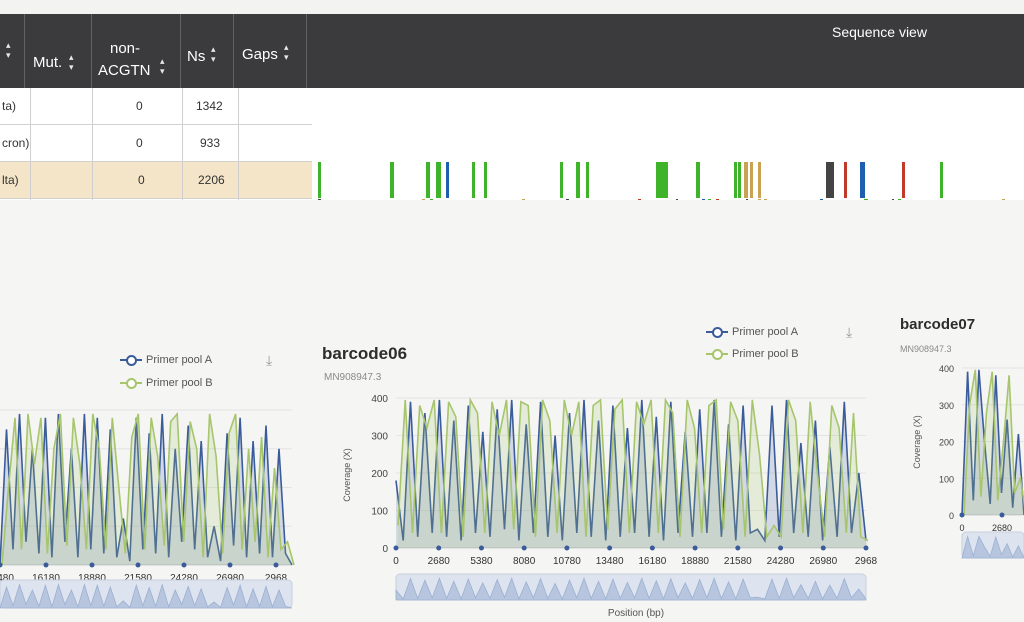  I want to click on ns-value: 2206, so click(211, 180).